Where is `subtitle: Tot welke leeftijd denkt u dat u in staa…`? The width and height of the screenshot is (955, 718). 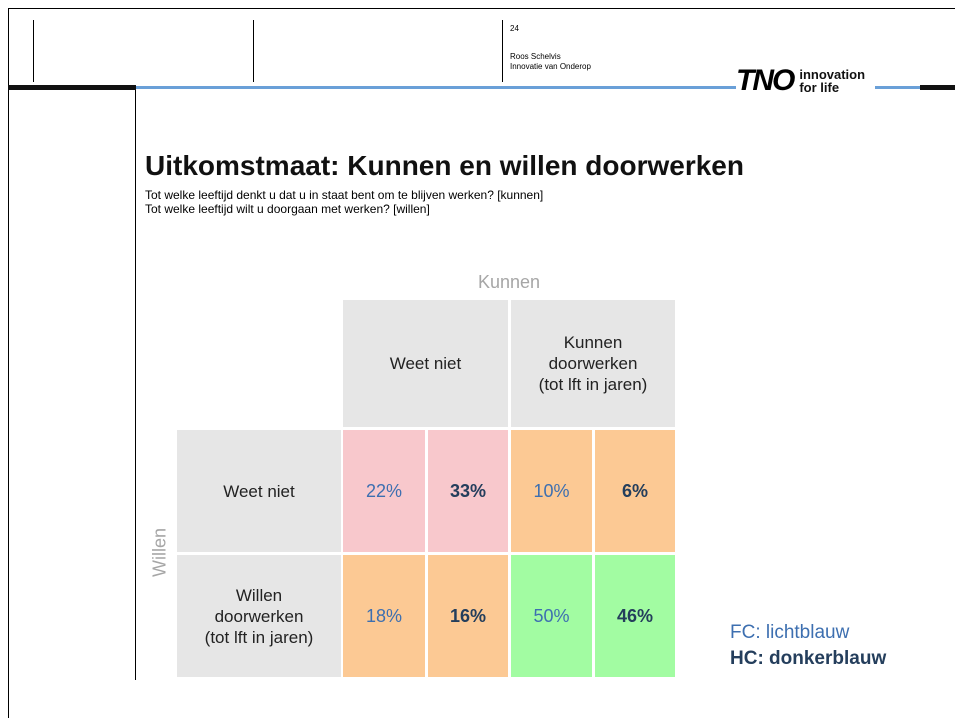 subtitle: Tot welke leeftijd denkt u dat u in staa… is located at coordinates (344, 195).